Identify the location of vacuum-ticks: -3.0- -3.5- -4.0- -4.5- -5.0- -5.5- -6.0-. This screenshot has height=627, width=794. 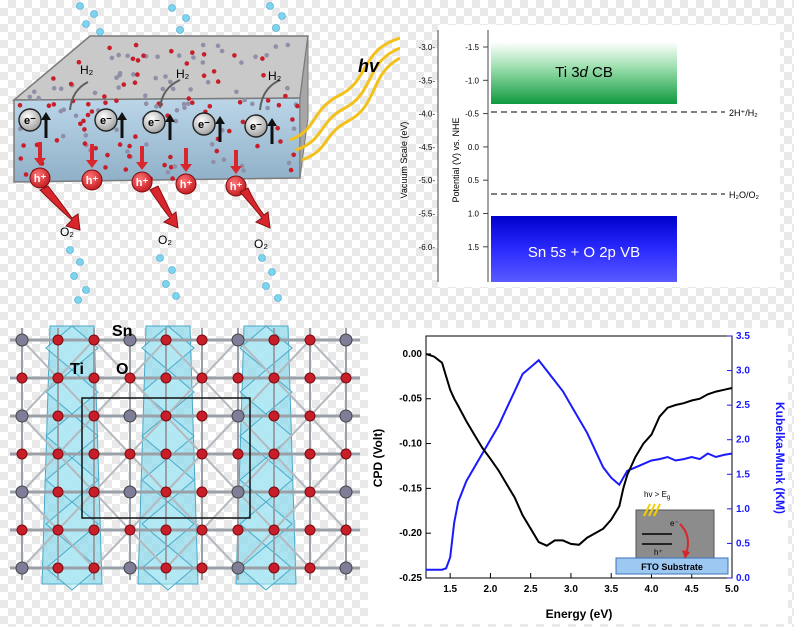
(427, 147).